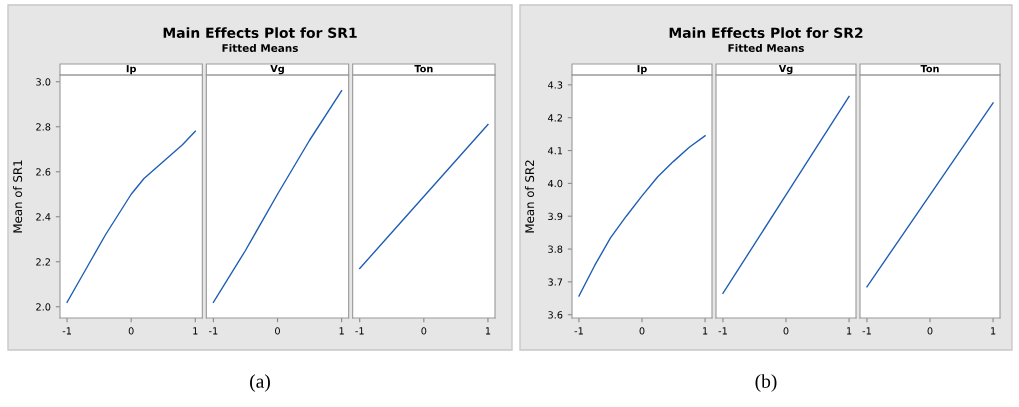 The image size is (1019, 407). I want to click on text: (b), so click(766, 383).